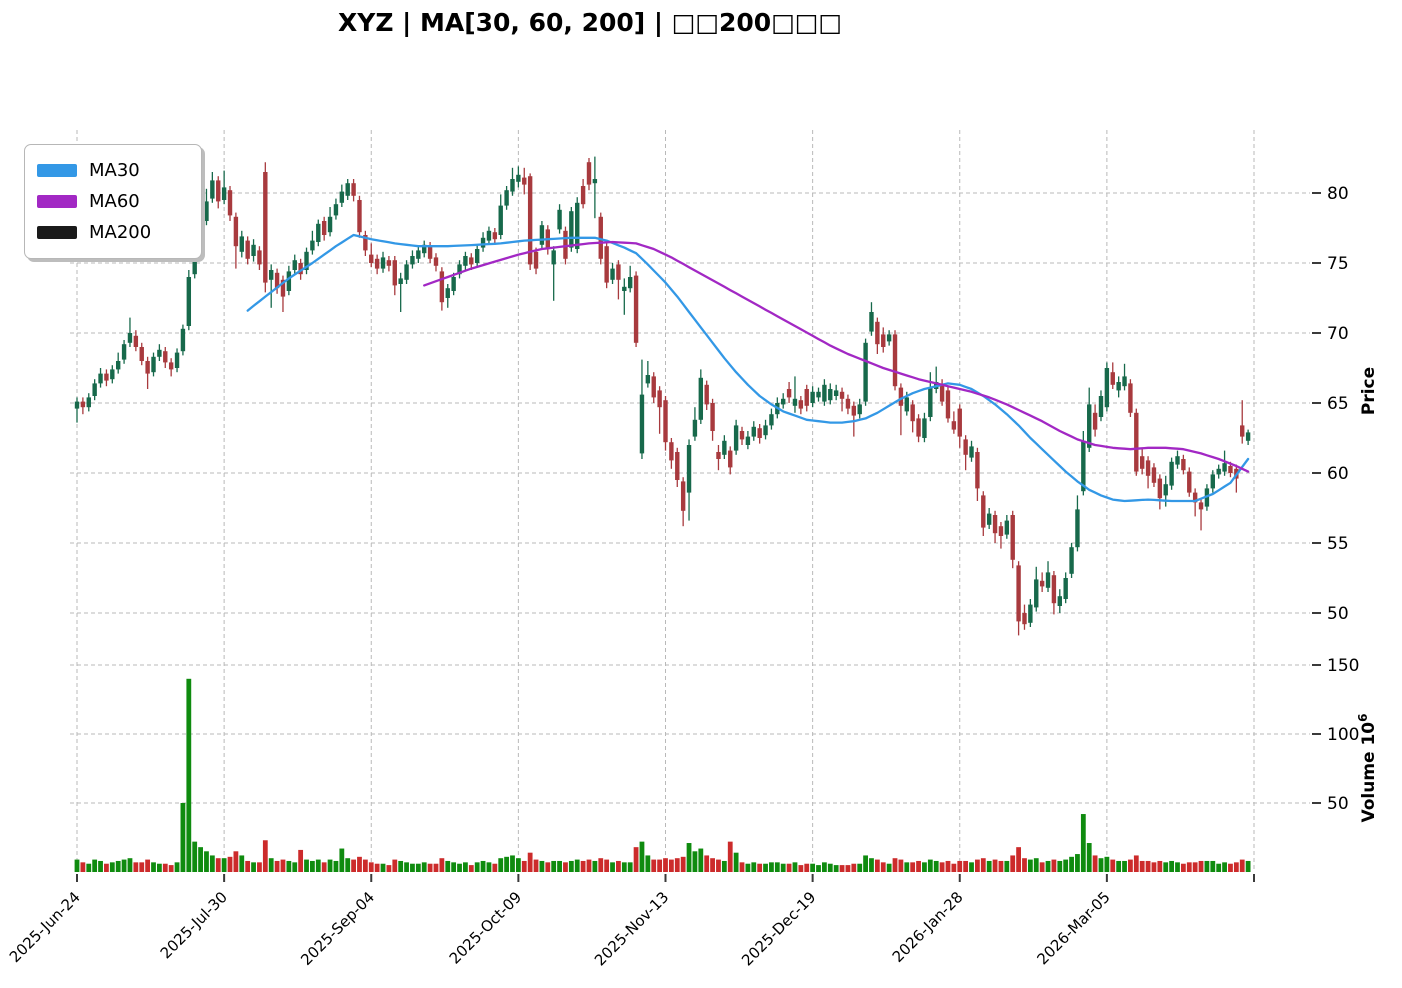 Image resolution: width=1402 pixels, height=988 pixels. What do you see at coordinates (486, 928) in the screenshot?
I see `date-tick-label: 2025-Oct-09` at bounding box center [486, 928].